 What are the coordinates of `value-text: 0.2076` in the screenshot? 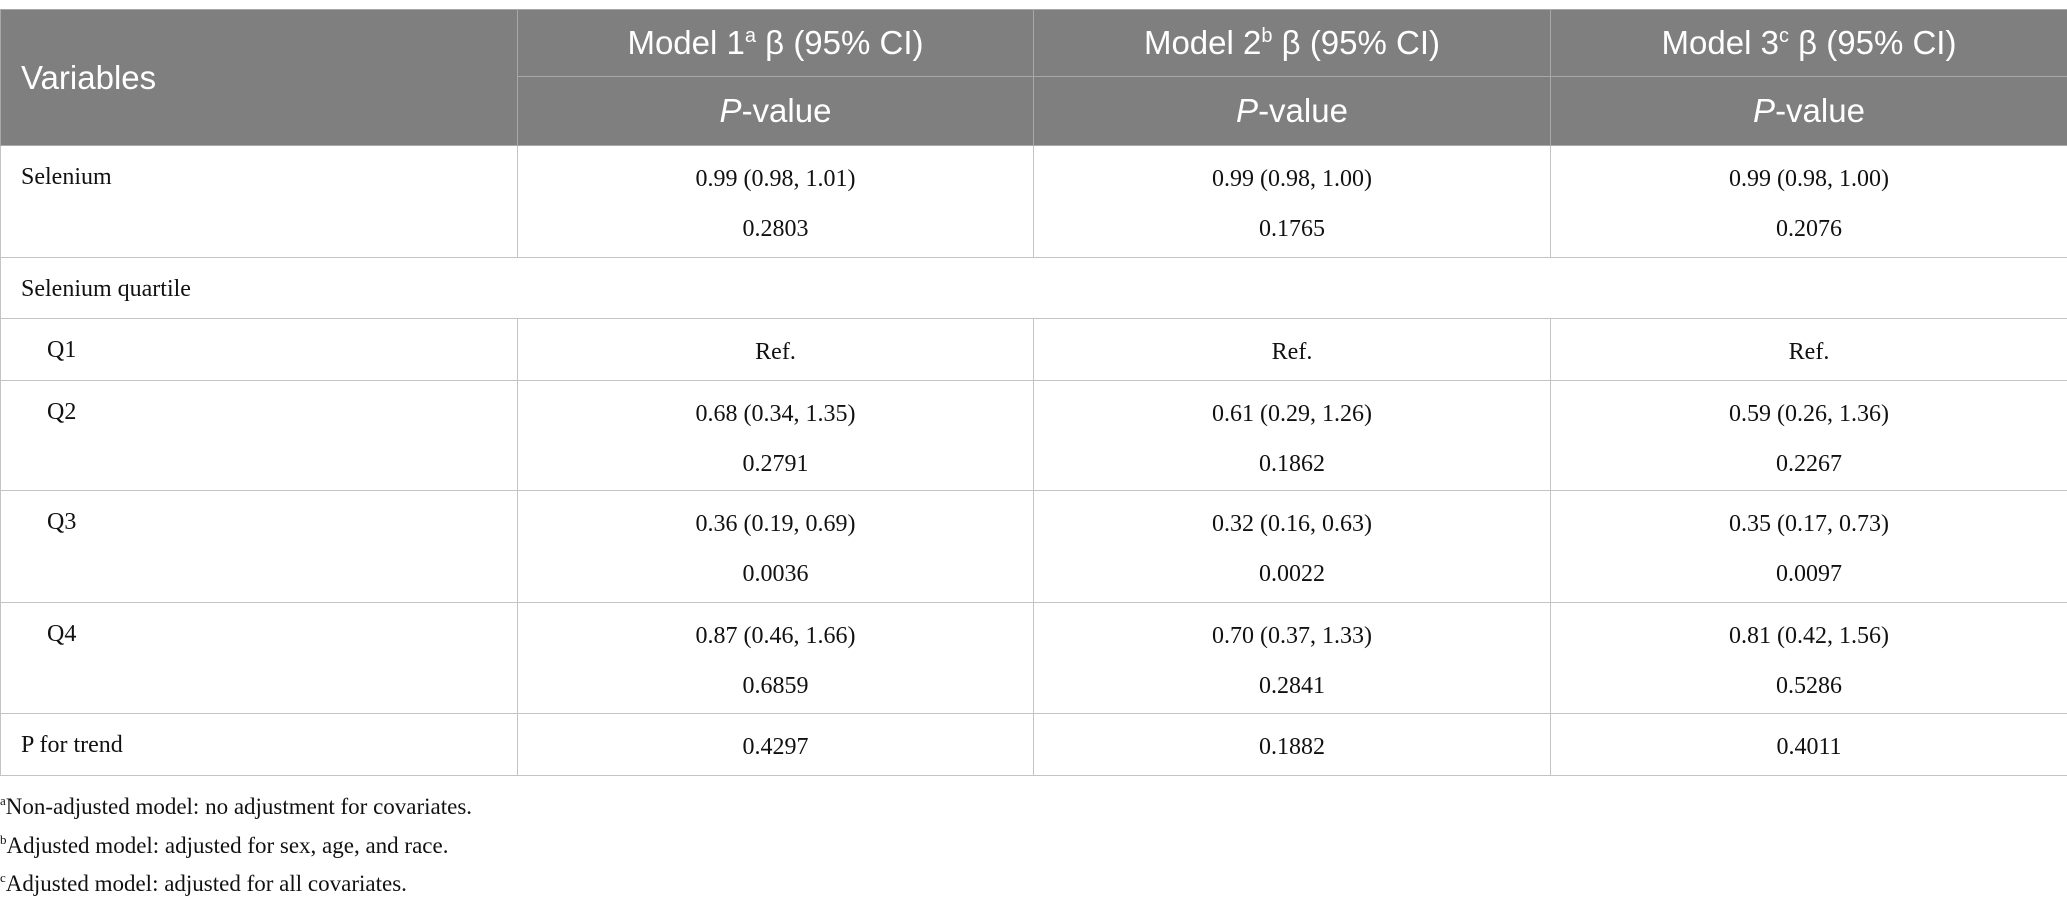 It's located at (1809, 229).